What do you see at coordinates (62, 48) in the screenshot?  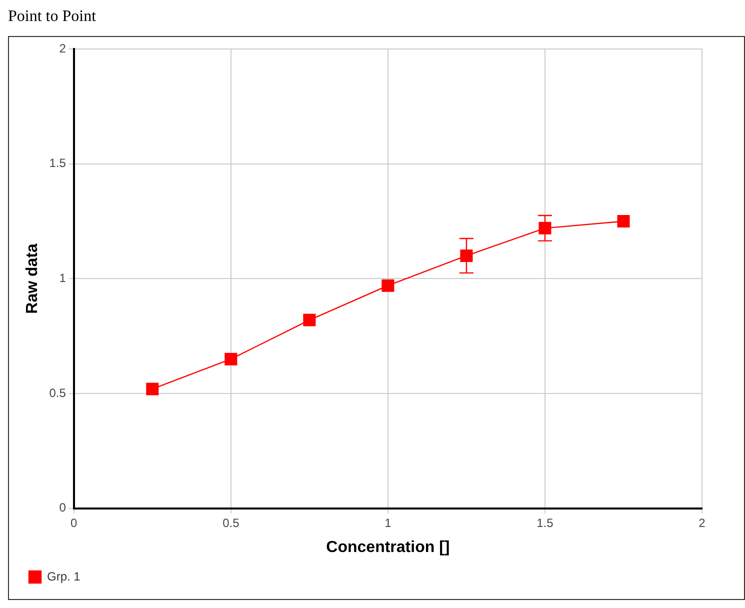 I see `y-tick-label: 2` at bounding box center [62, 48].